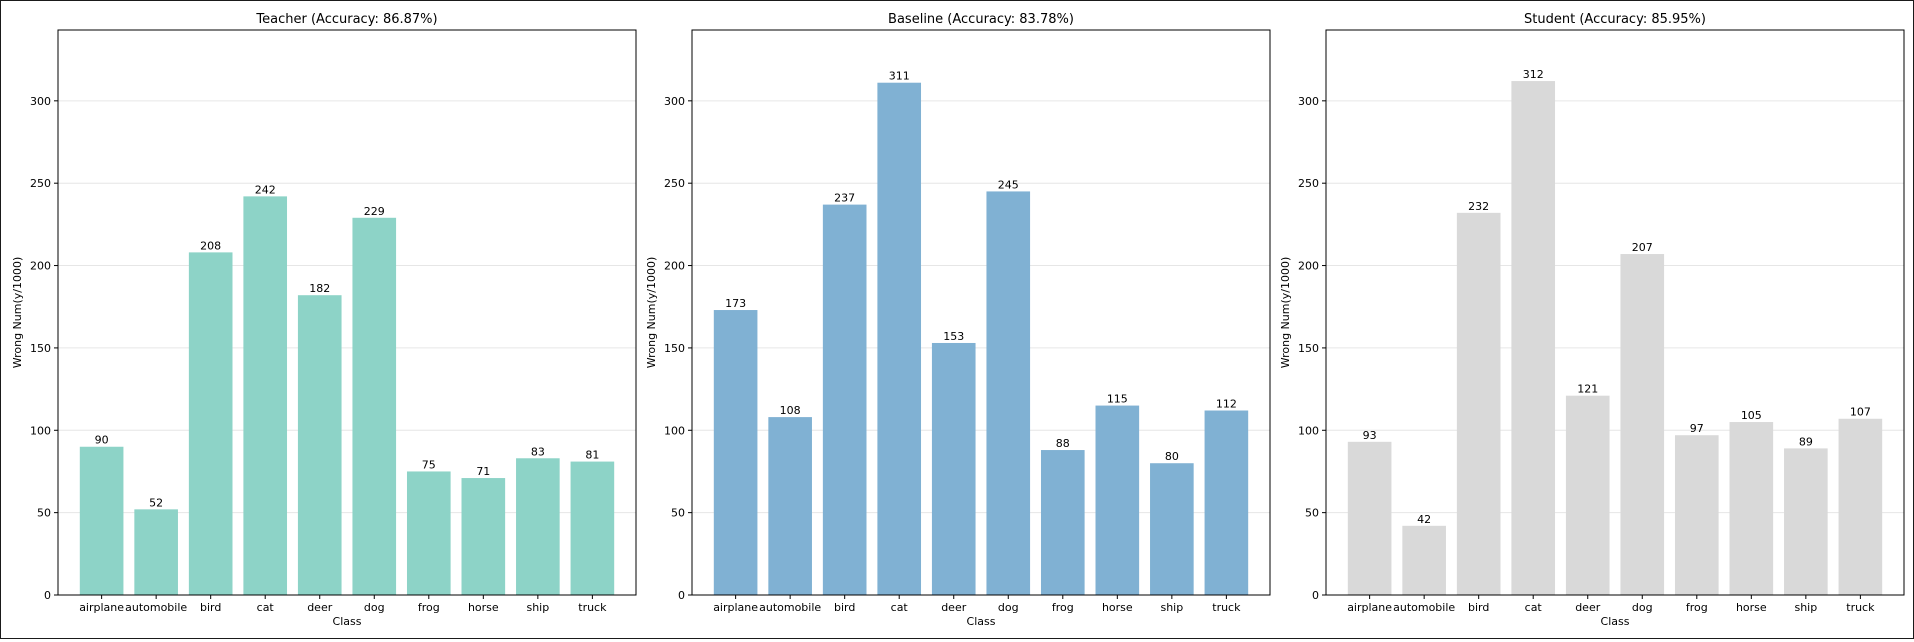 The width and height of the screenshot is (1914, 642). What do you see at coordinates (1063, 443) in the screenshot?
I see `data-label: 88` at bounding box center [1063, 443].